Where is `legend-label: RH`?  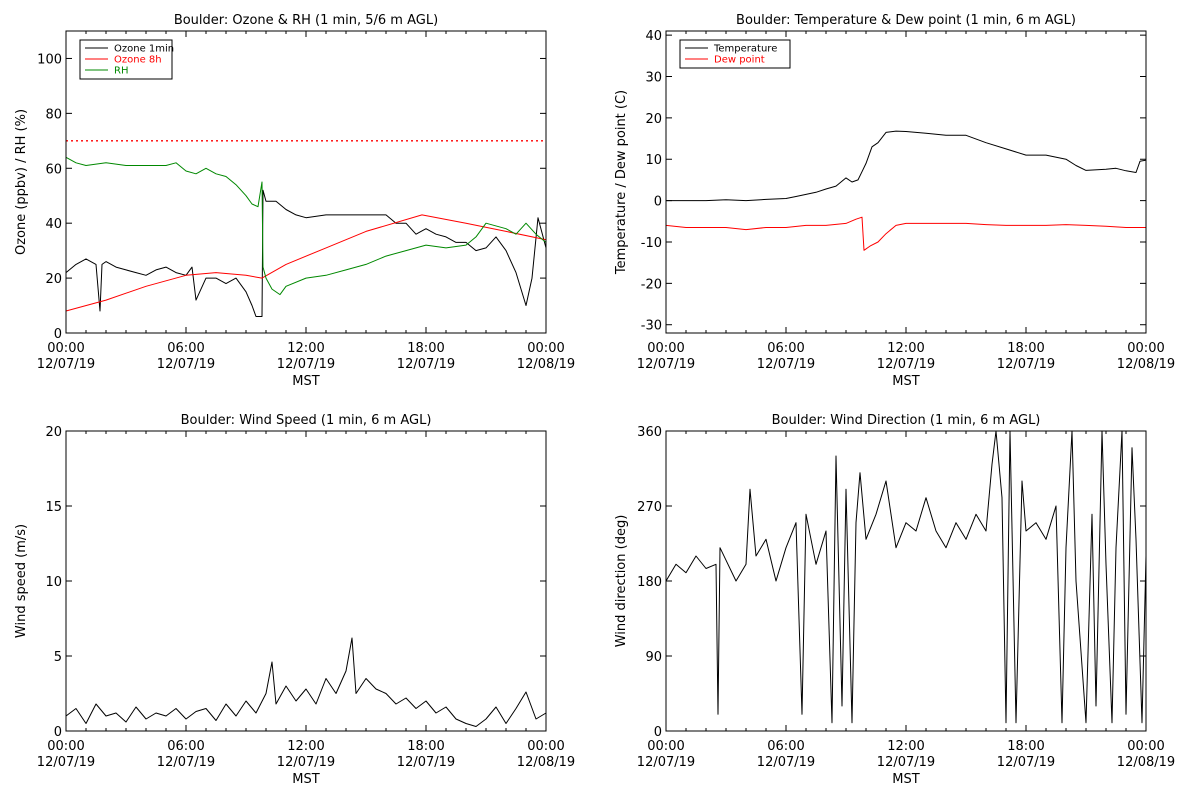 legend-label: RH is located at coordinates (121, 71).